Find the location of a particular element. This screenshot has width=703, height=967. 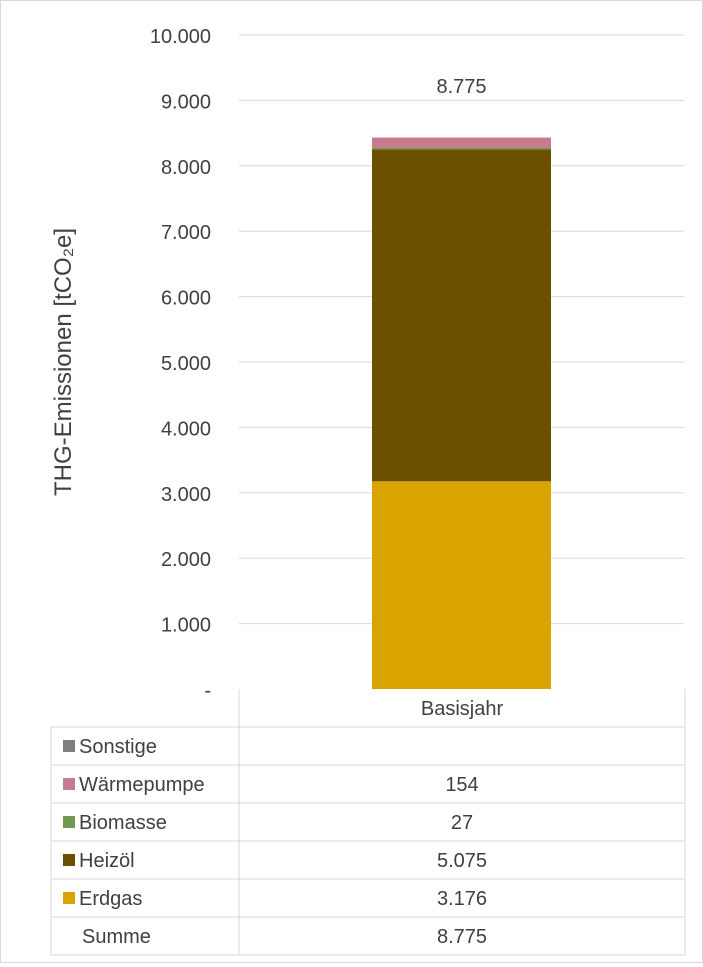

y-tick-label: 3.000 is located at coordinates (186, 495).